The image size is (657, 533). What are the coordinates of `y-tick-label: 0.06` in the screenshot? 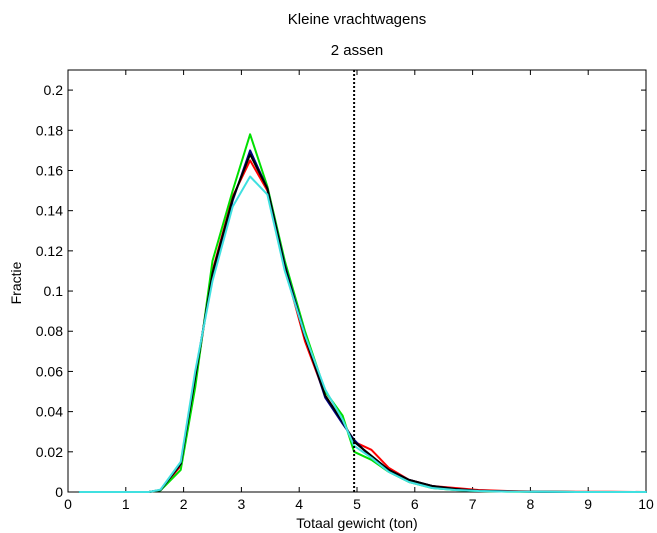 It's located at (49, 371).